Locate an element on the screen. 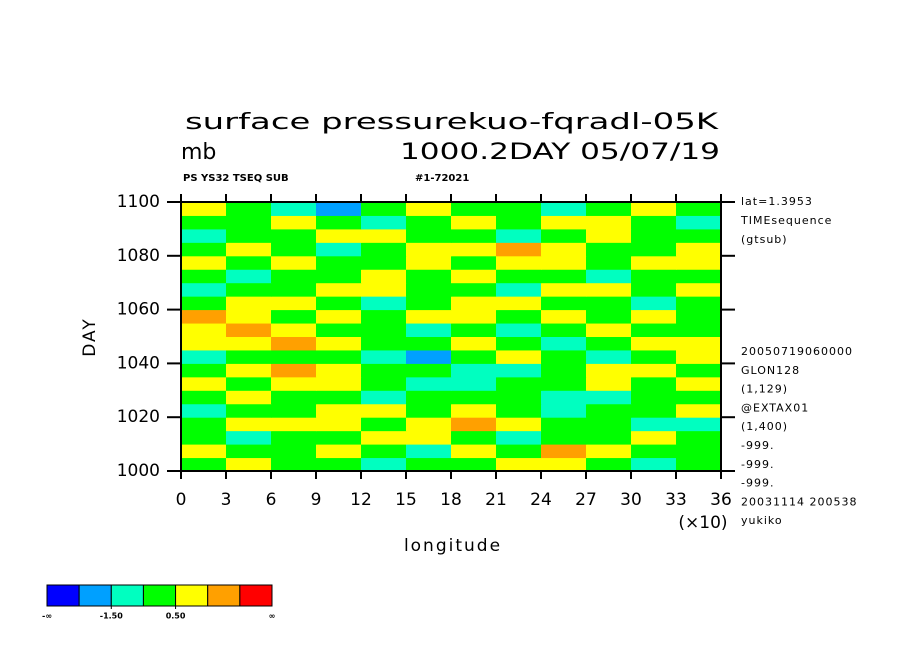 The image size is (904, 654). x-tick-label: 24 is located at coordinates (541, 500).